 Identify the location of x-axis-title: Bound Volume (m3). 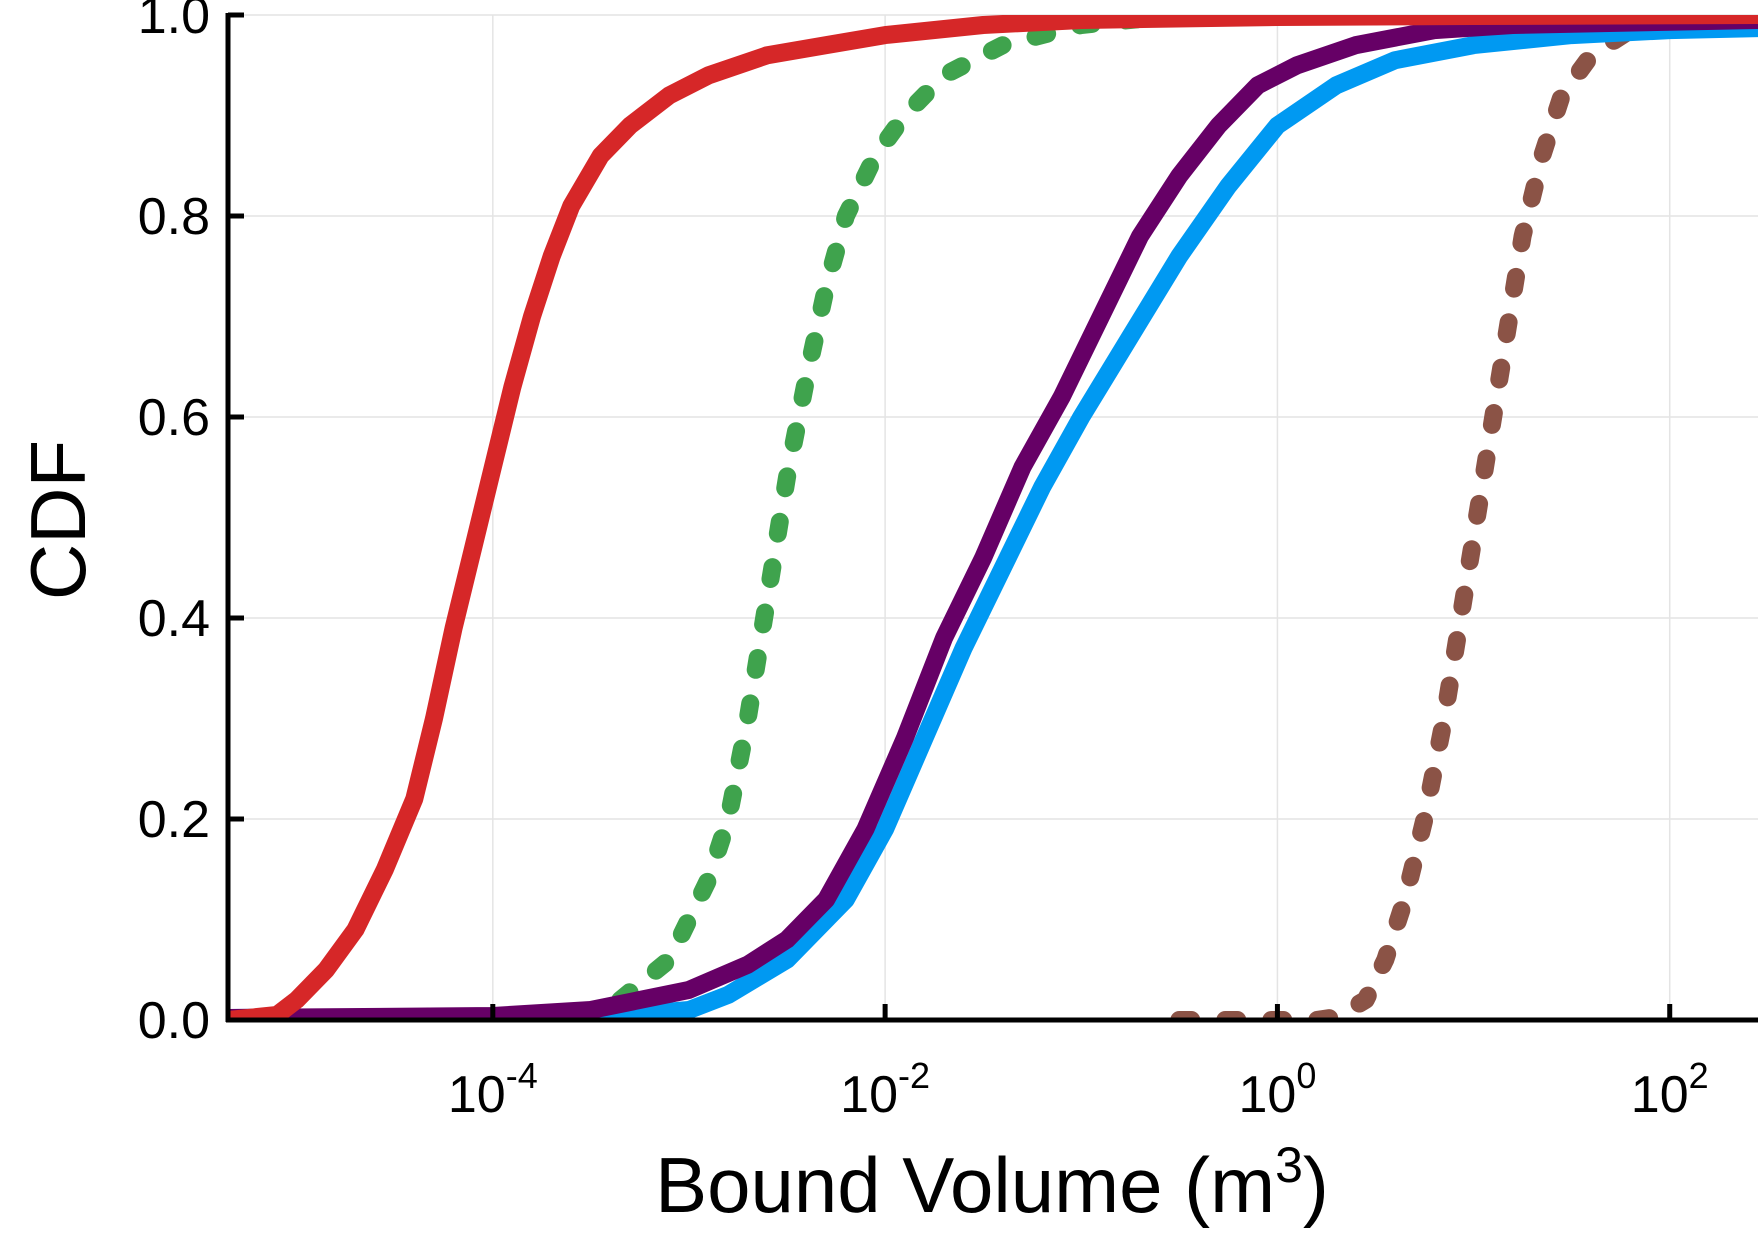
(992, 1183).